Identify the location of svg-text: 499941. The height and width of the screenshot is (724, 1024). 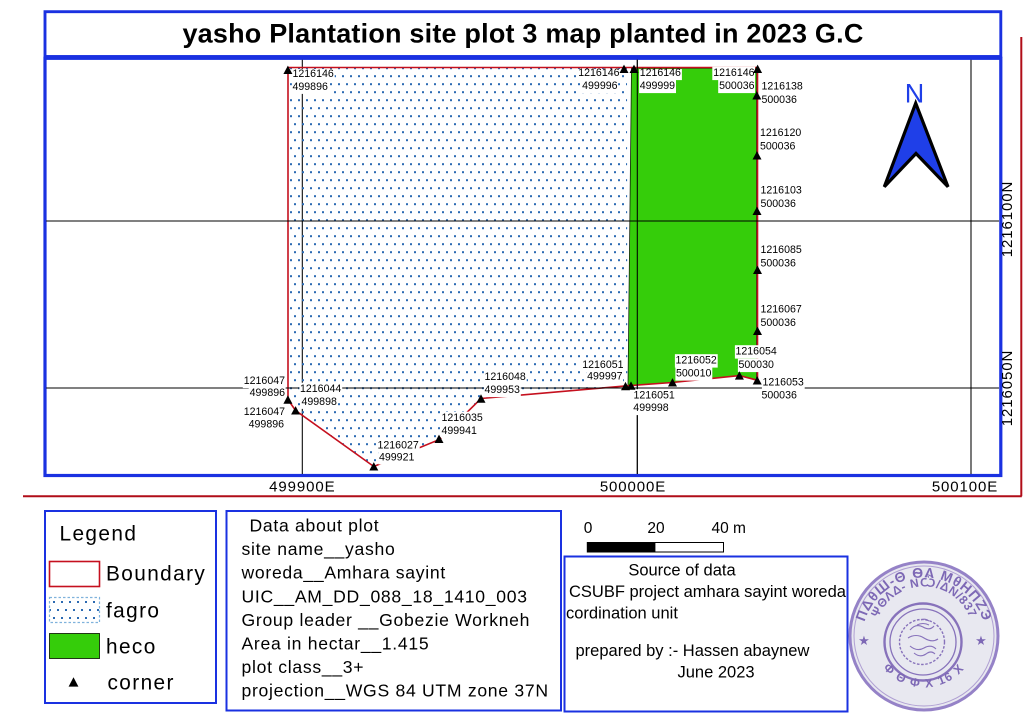
(459, 431).